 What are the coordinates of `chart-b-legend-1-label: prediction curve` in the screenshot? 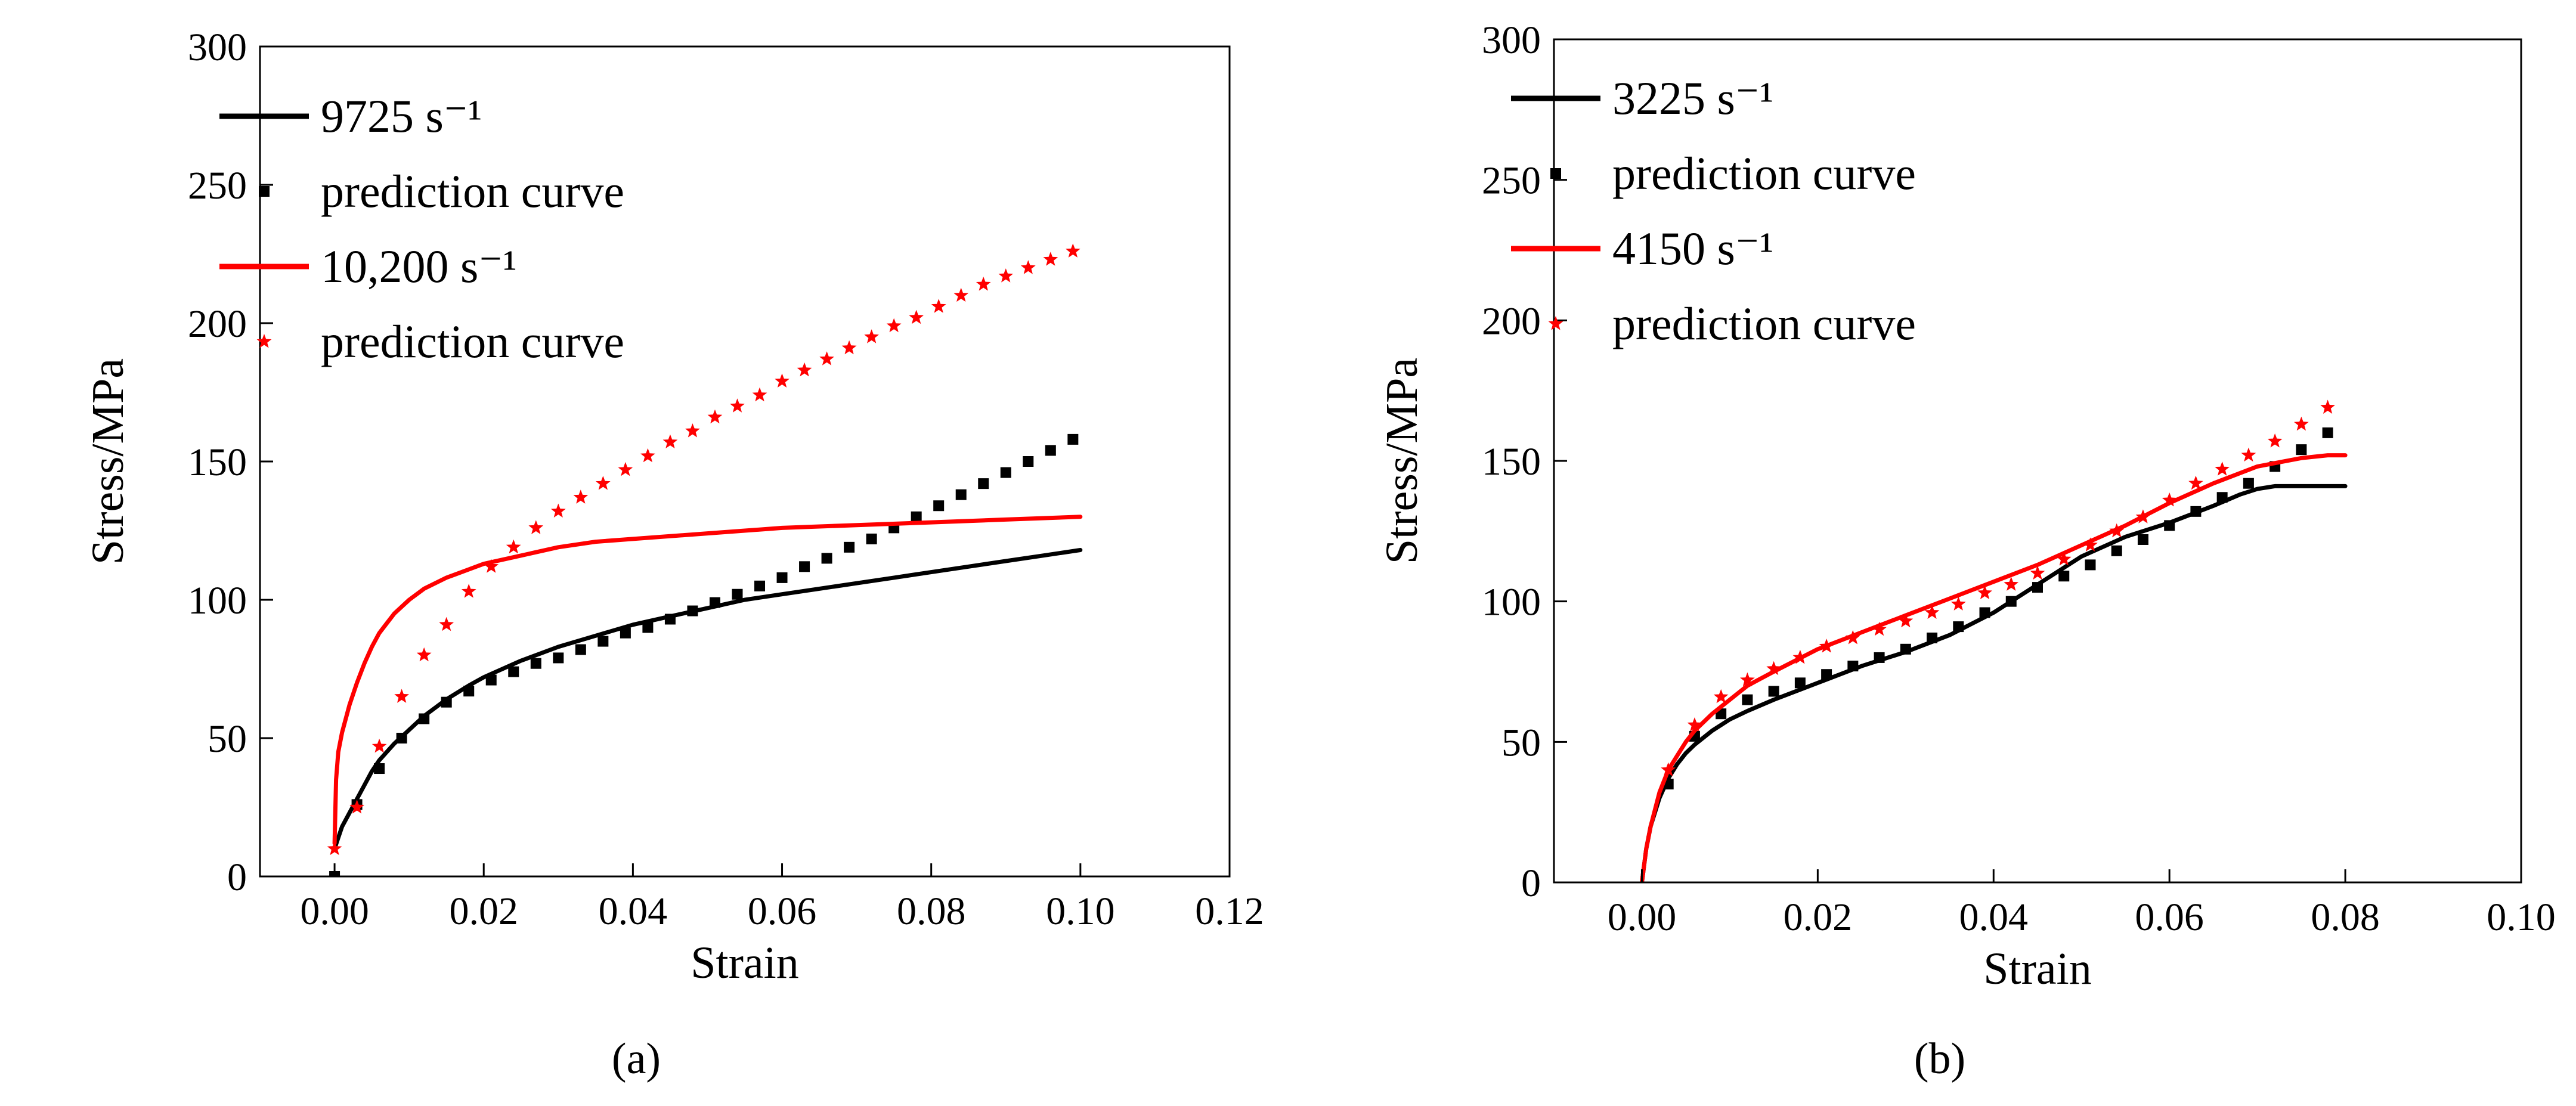 It's located at (1764, 173).